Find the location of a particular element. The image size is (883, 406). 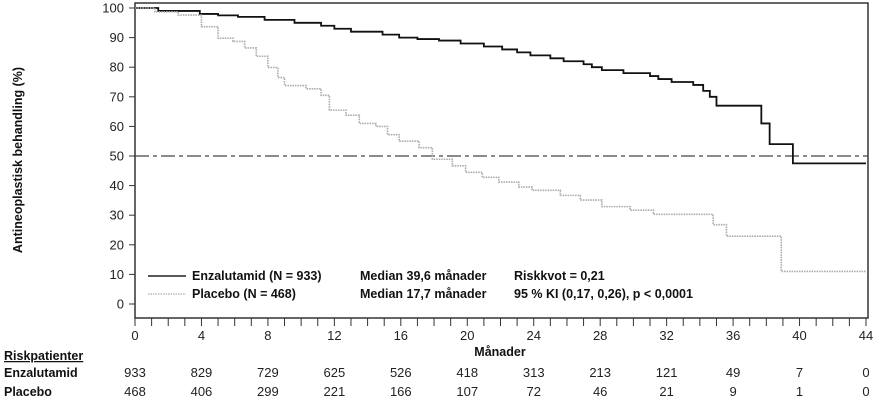

risk-table-value: 468 is located at coordinates (135, 391).